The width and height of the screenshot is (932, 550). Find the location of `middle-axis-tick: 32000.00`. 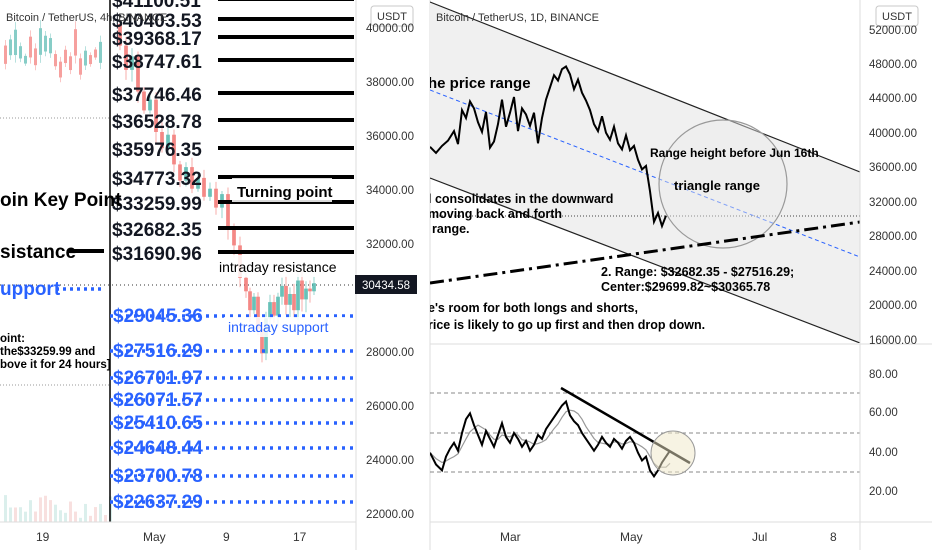

middle-axis-tick: 32000.00 is located at coordinates (390, 245).